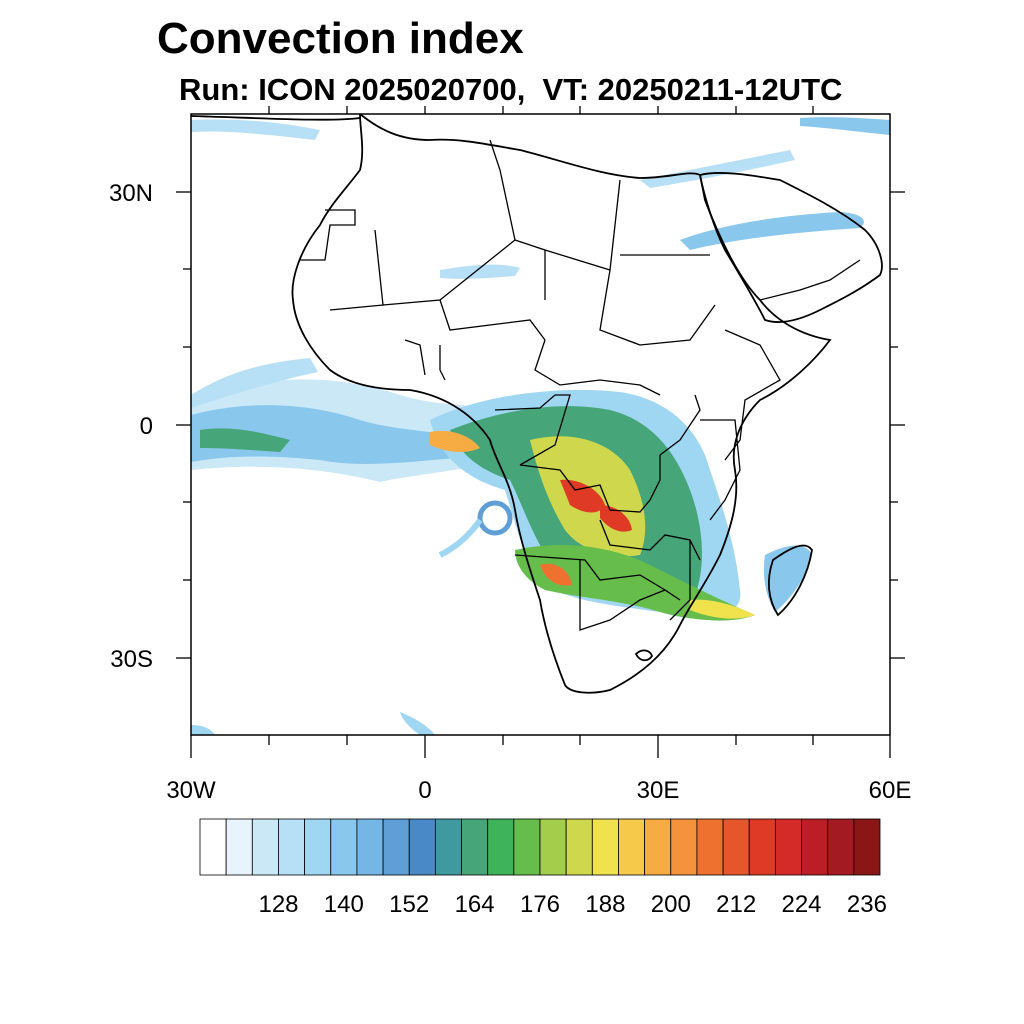 The image size is (1024, 1024). What do you see at coordinates (276, 118) in the screenshot?
I see `coast-europe` at bounding box center [276, 118].